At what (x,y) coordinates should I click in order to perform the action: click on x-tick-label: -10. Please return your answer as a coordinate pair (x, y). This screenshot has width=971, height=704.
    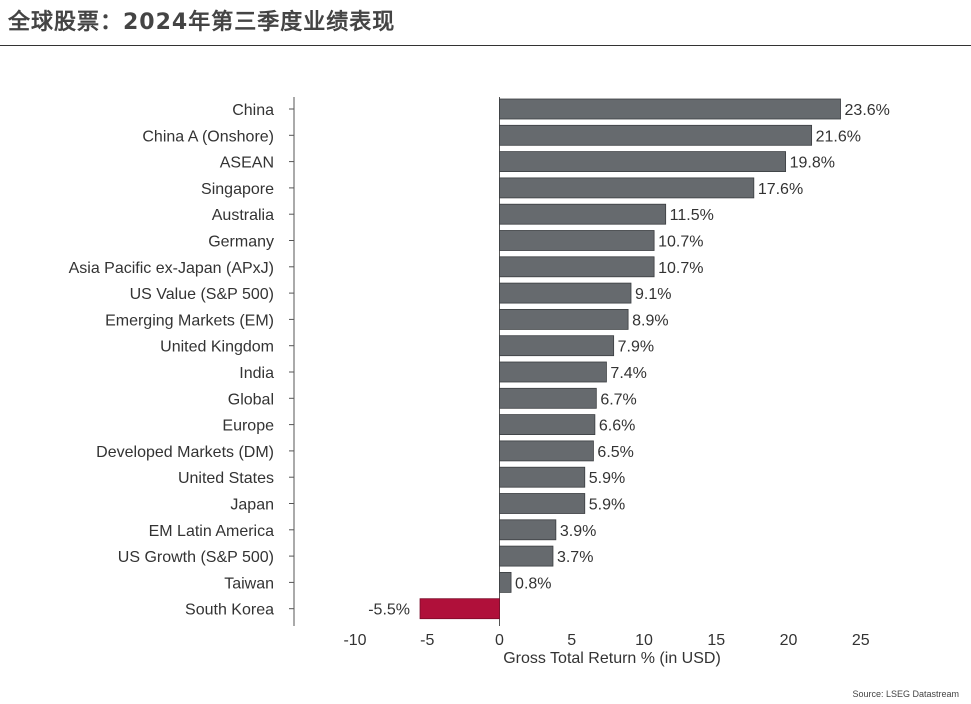
    Looking at the image, I should click on (354, 640).